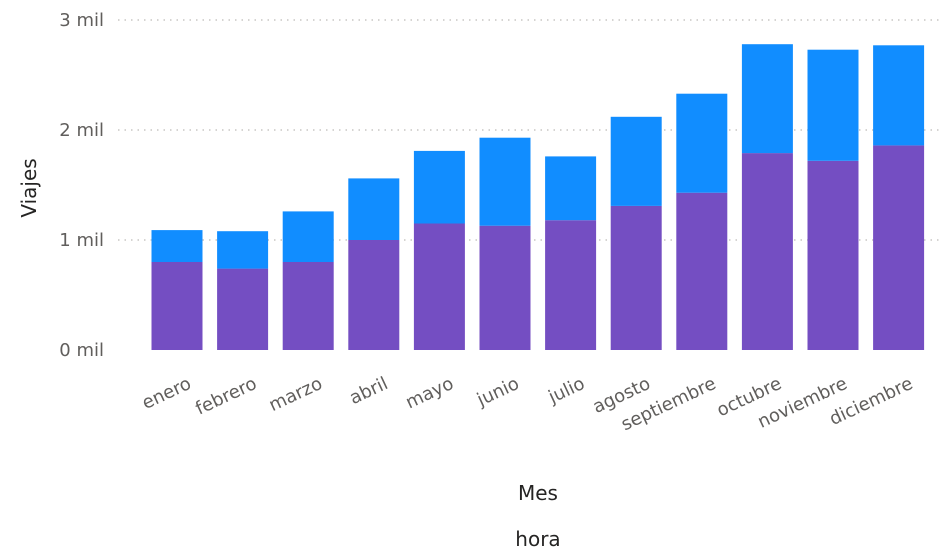 The width and height of the screenshot is (940, 556). Describe the element at coordinates (566, 390) in the screenshot. I see `x-tick-label-julio: julio` at that location.